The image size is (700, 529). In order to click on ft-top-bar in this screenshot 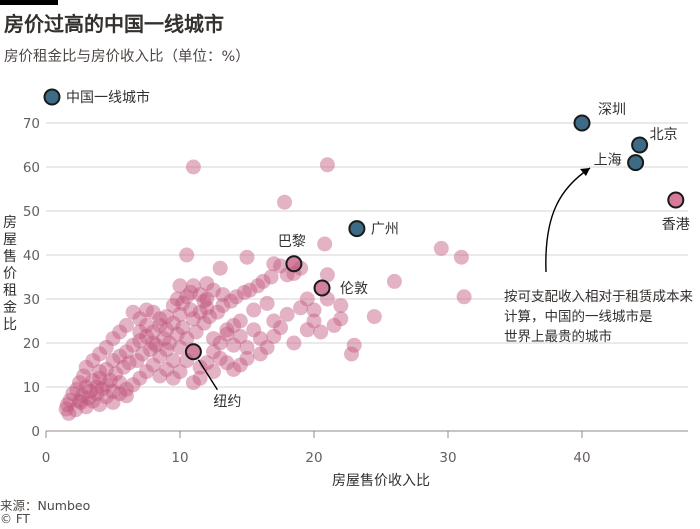, I will do `click(29, 2)`.